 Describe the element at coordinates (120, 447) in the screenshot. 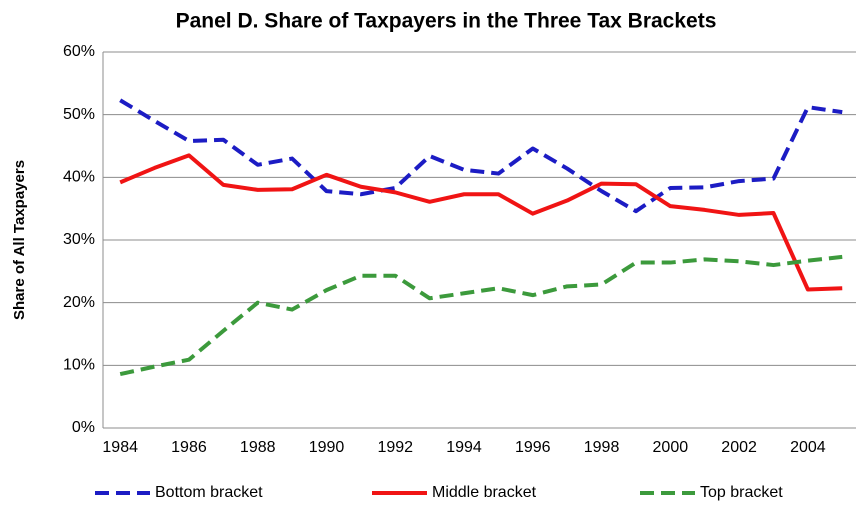

I see `x-tick-label: 1984` at that location.